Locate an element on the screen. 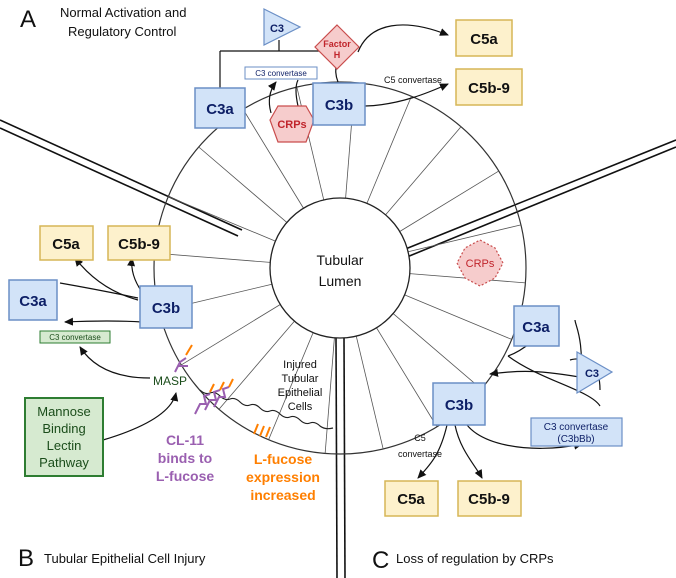 This screenshot has height=578, width=676. cl11-label-2: binds to is located at coordinates (185, 458).